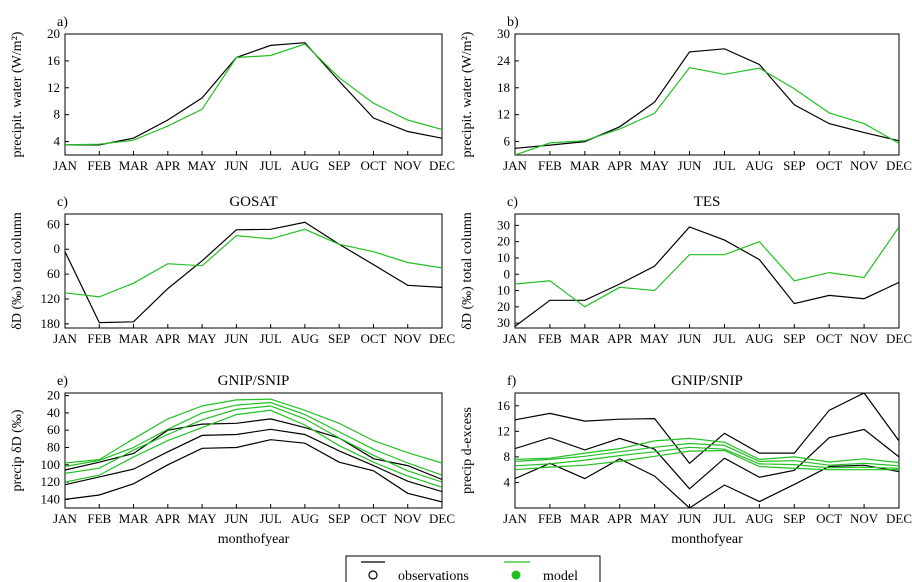 The height and width of the screenshot is (582, 912). Describe the element at coordinates (503, 306) in the screenshot. I see `y-tick-label: 20` at that location.